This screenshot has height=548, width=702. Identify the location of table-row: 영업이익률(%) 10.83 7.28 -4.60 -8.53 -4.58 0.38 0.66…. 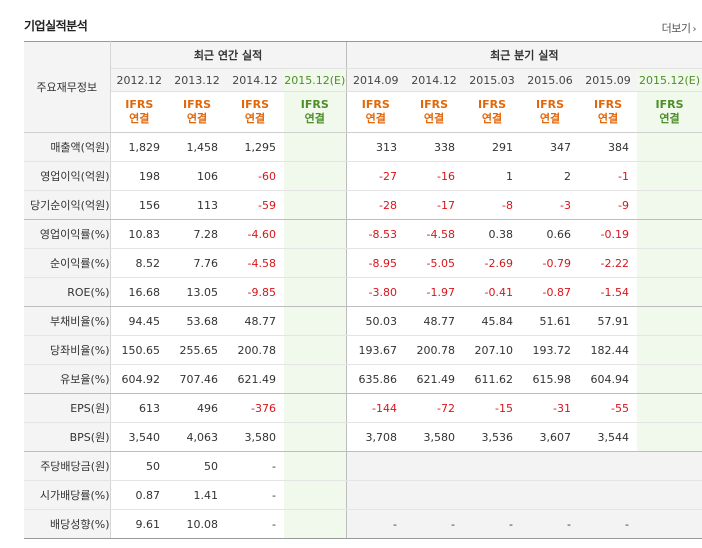
(363, 234).